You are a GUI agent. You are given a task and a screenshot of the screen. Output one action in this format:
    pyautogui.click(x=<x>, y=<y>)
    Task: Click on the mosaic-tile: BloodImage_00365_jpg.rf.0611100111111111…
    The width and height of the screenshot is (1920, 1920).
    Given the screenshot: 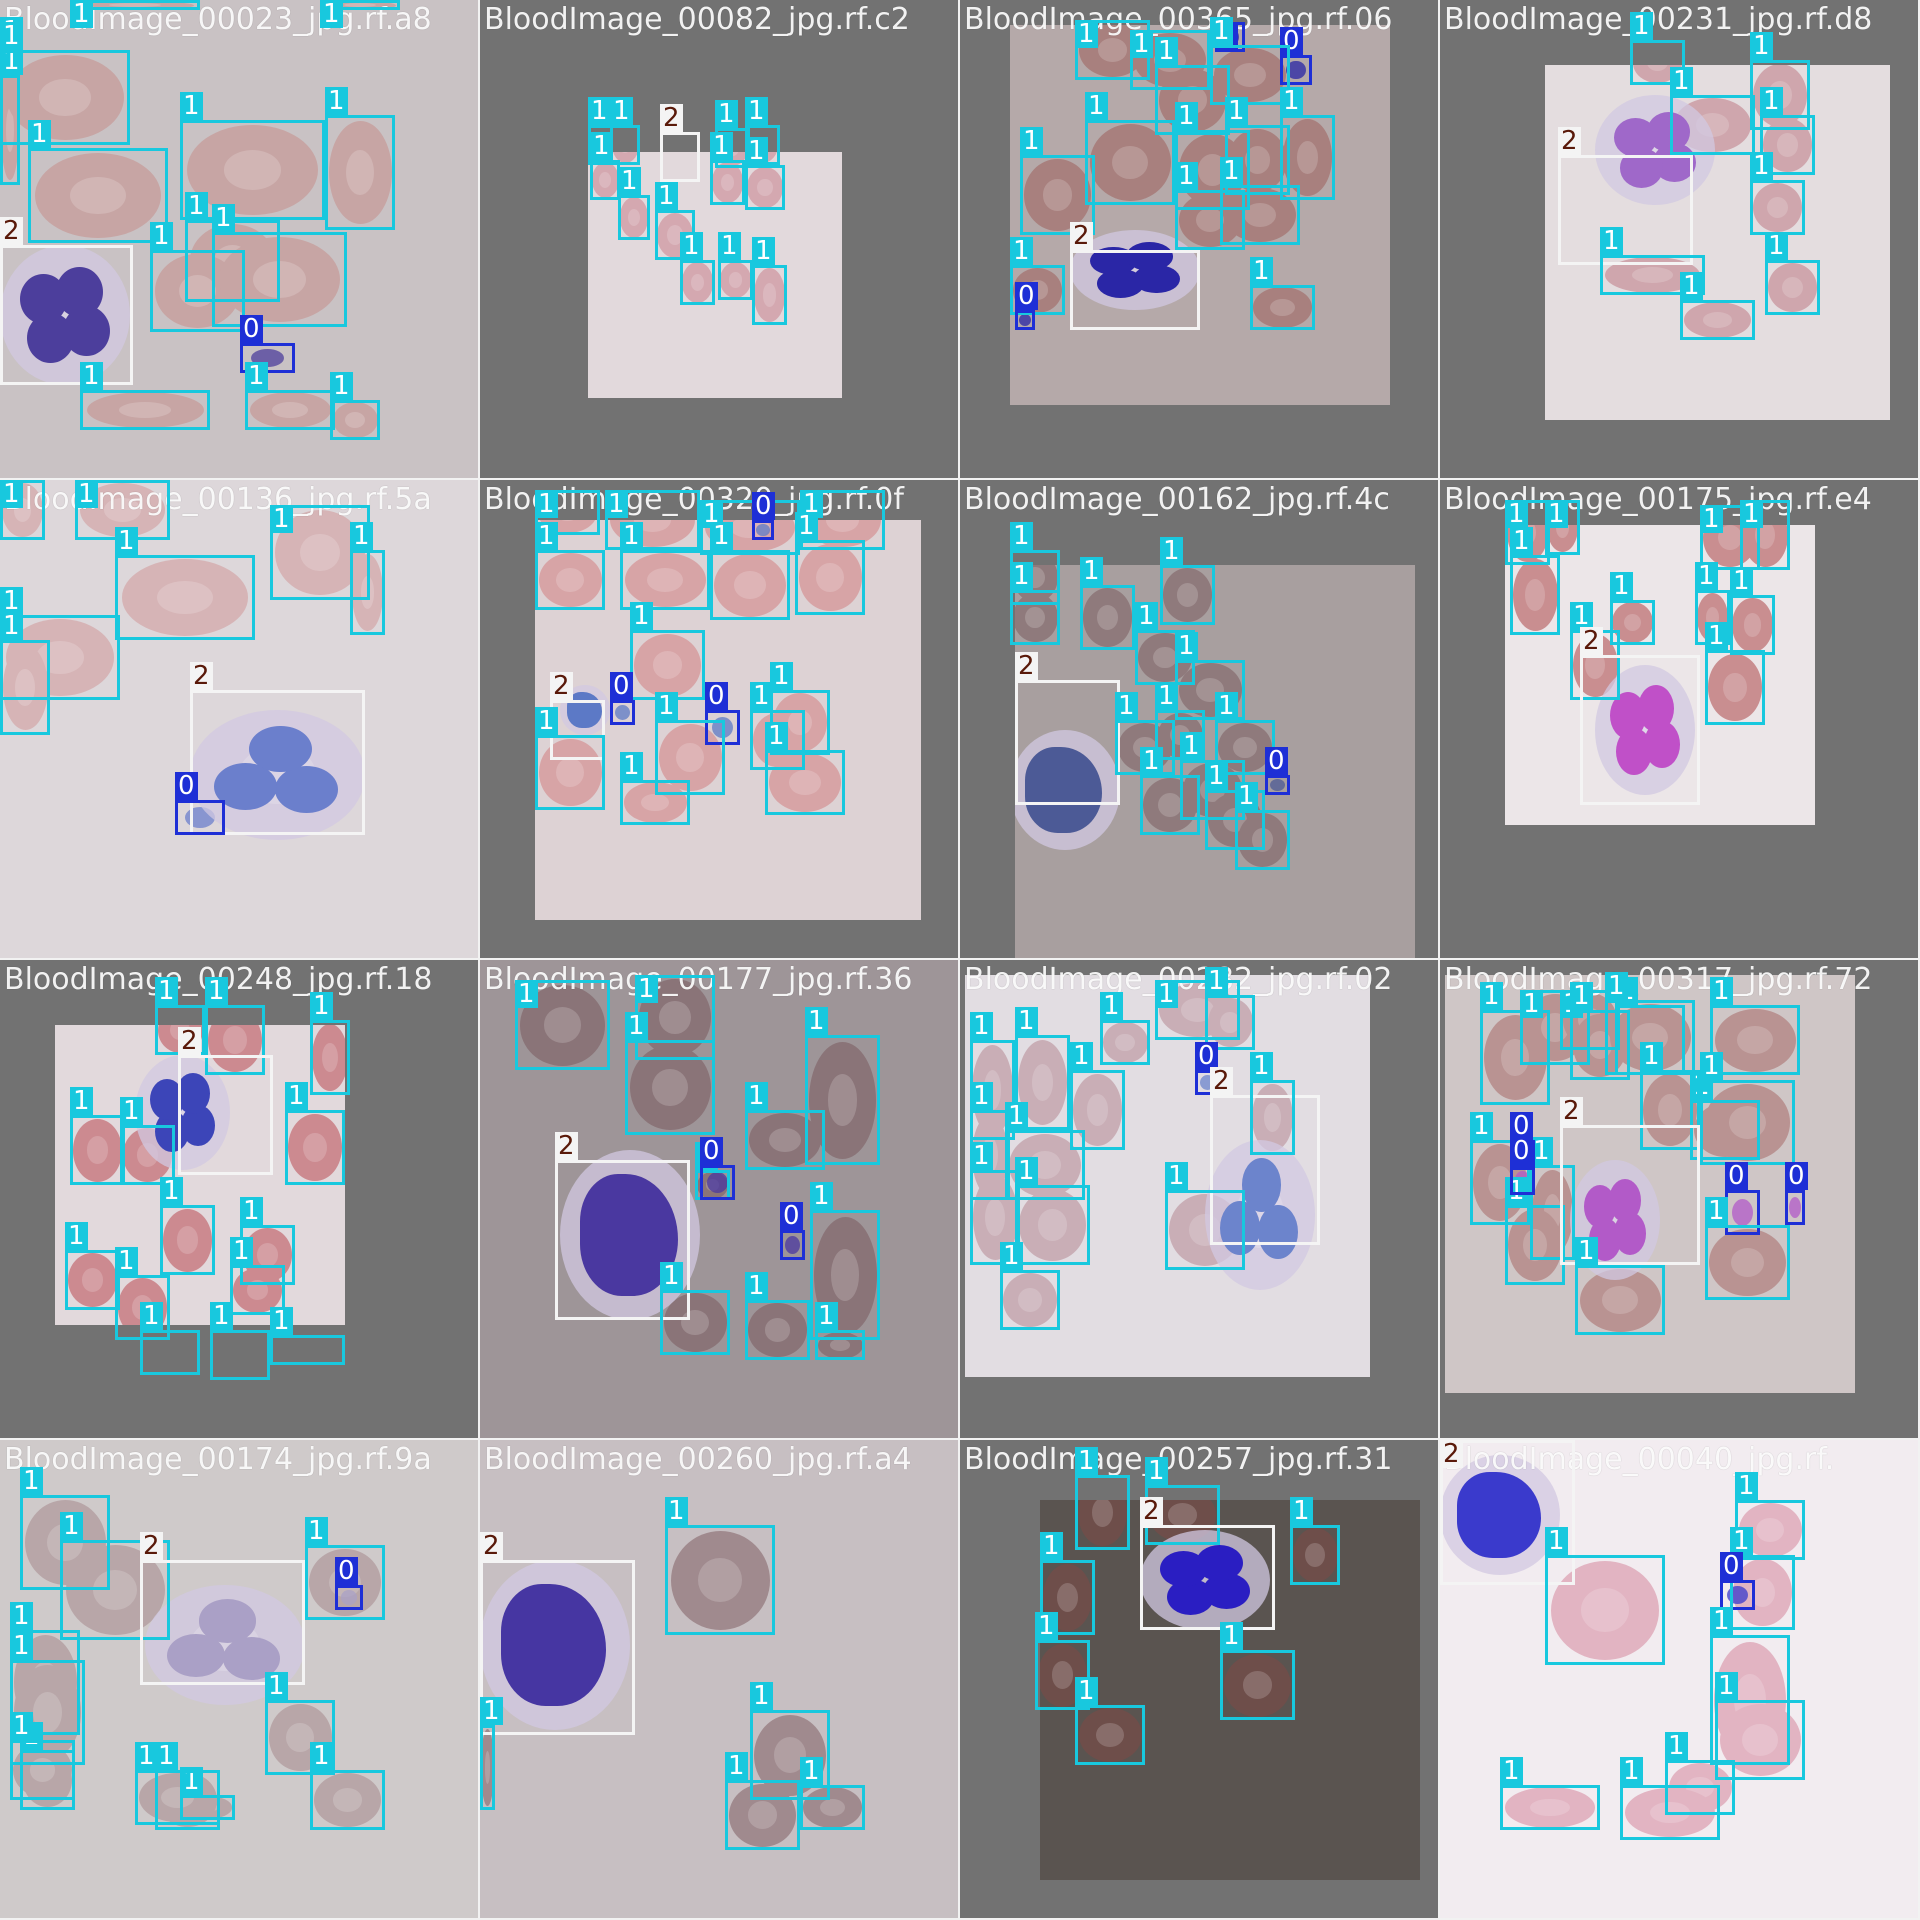 What is the action you would take?
    pyautogui.click(x=1200, y=240)
    